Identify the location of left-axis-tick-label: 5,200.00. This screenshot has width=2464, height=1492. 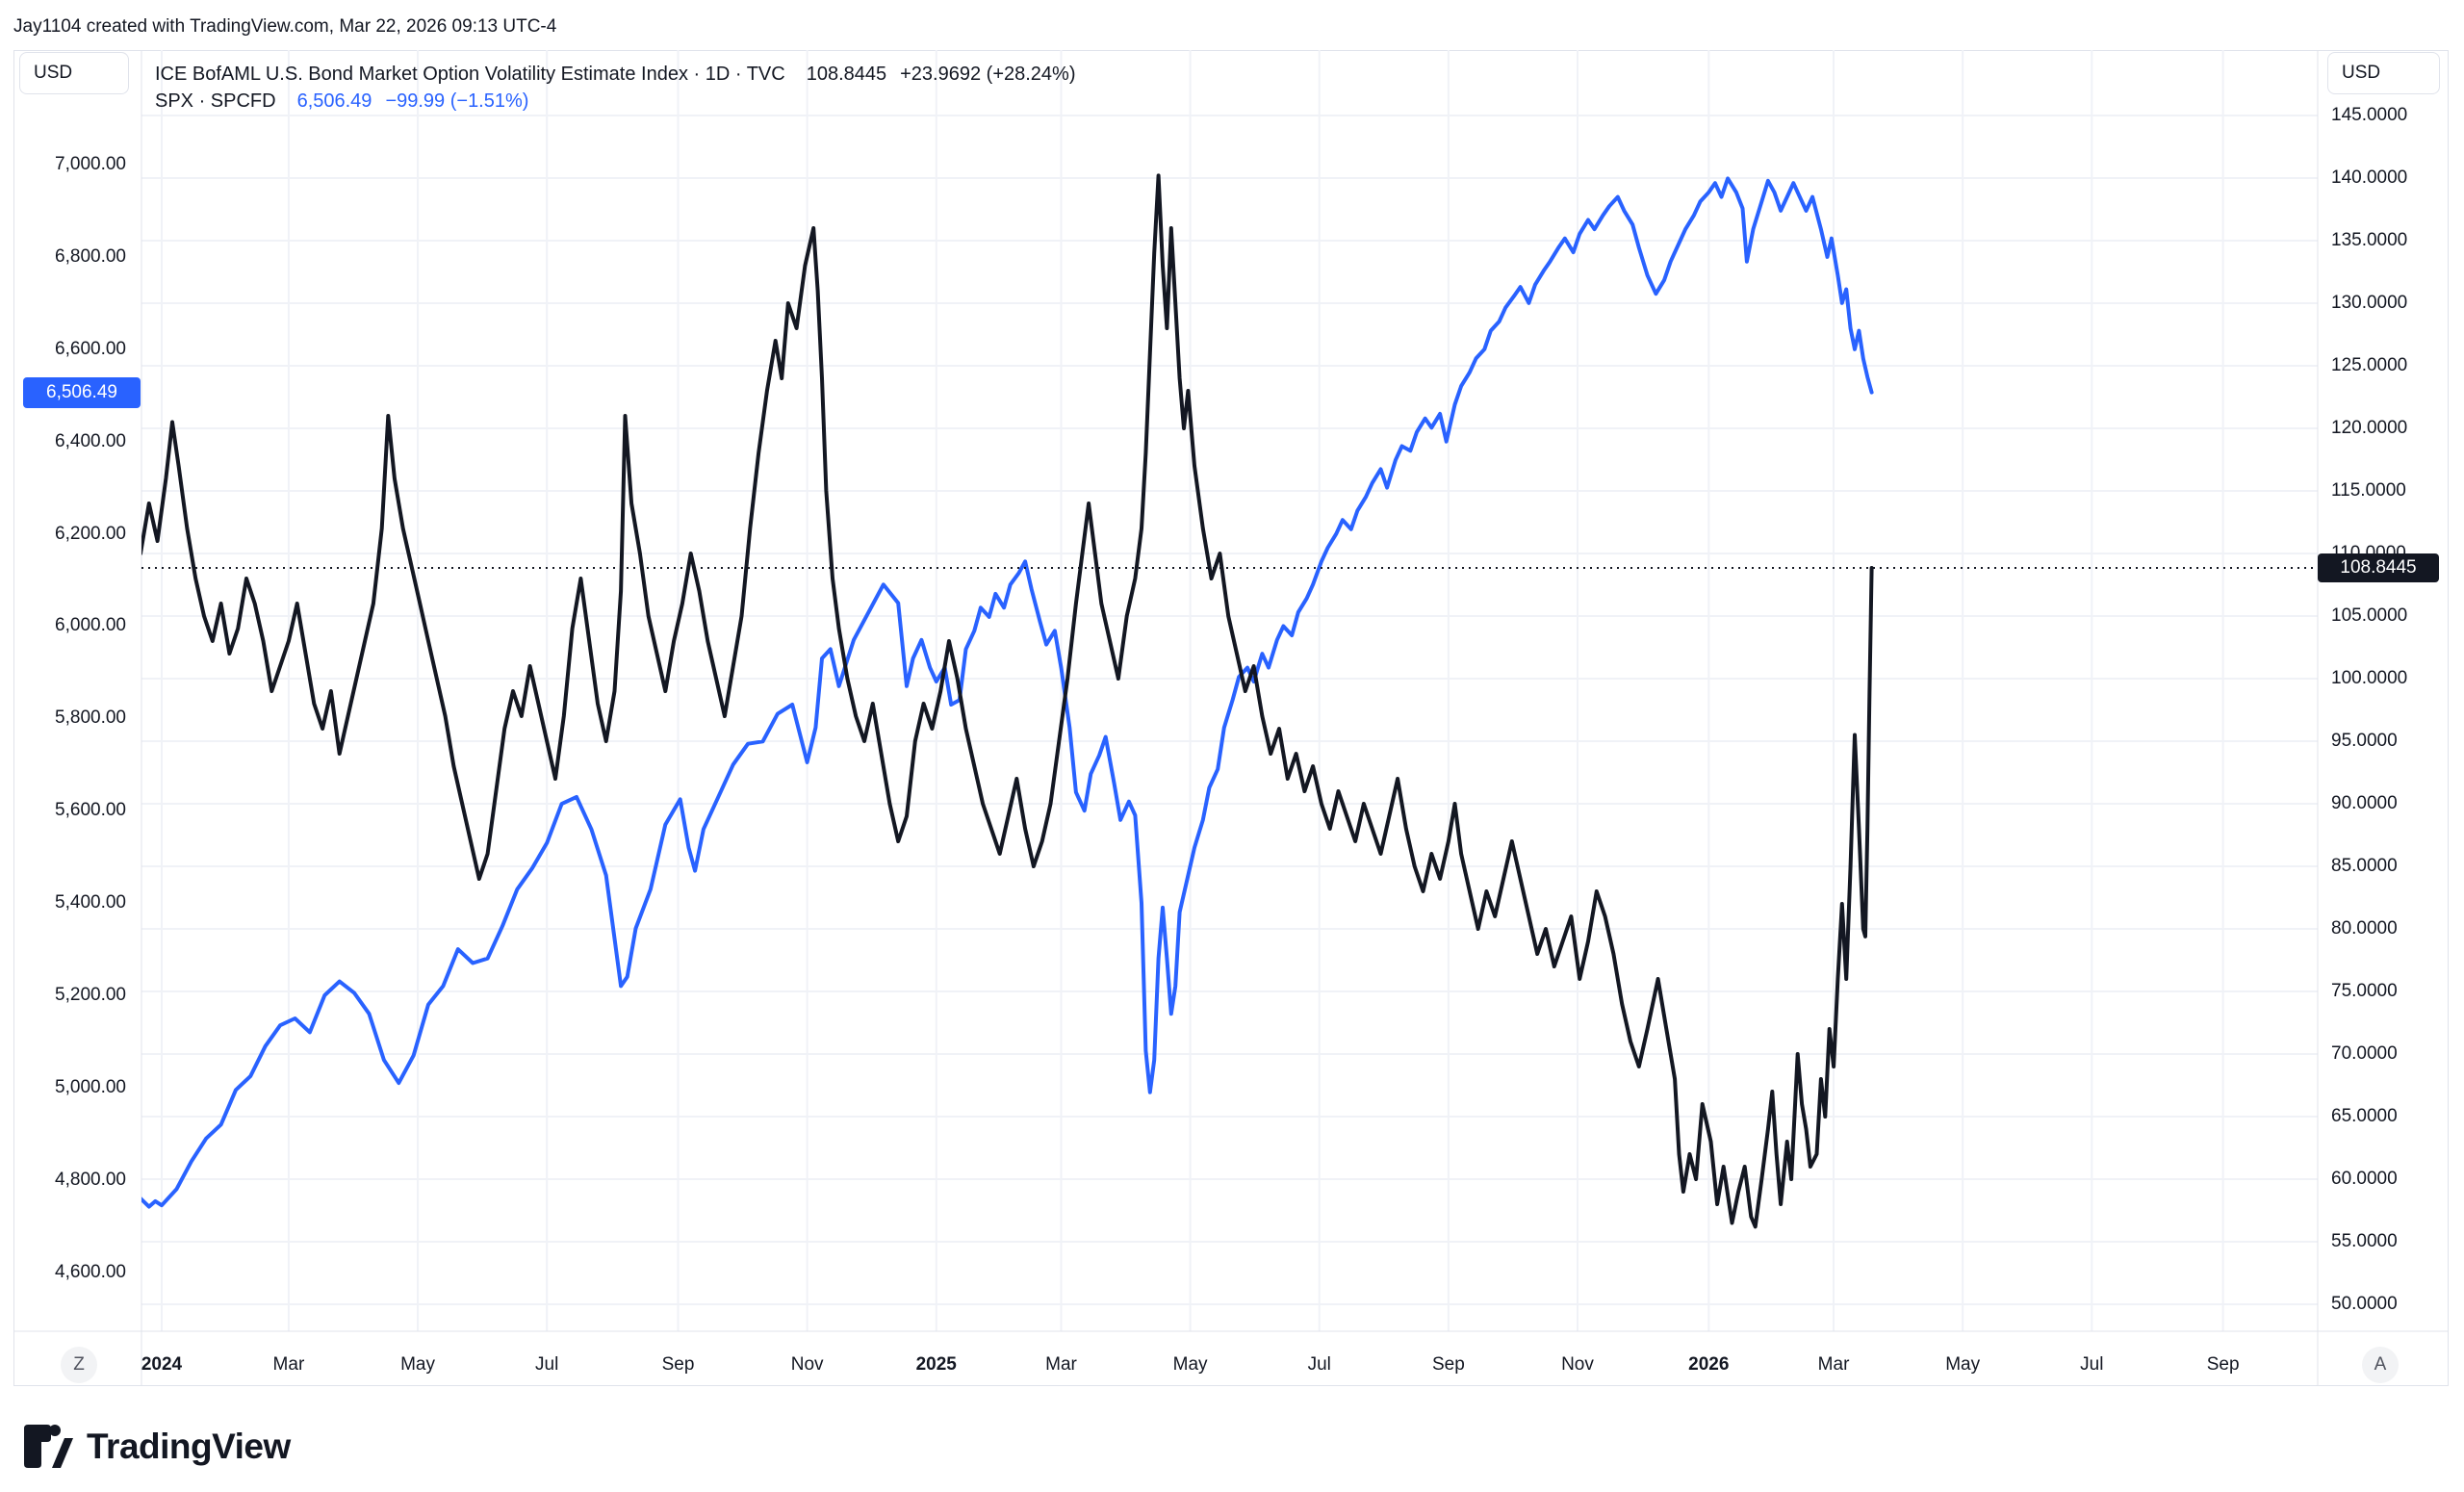
(90, 995).